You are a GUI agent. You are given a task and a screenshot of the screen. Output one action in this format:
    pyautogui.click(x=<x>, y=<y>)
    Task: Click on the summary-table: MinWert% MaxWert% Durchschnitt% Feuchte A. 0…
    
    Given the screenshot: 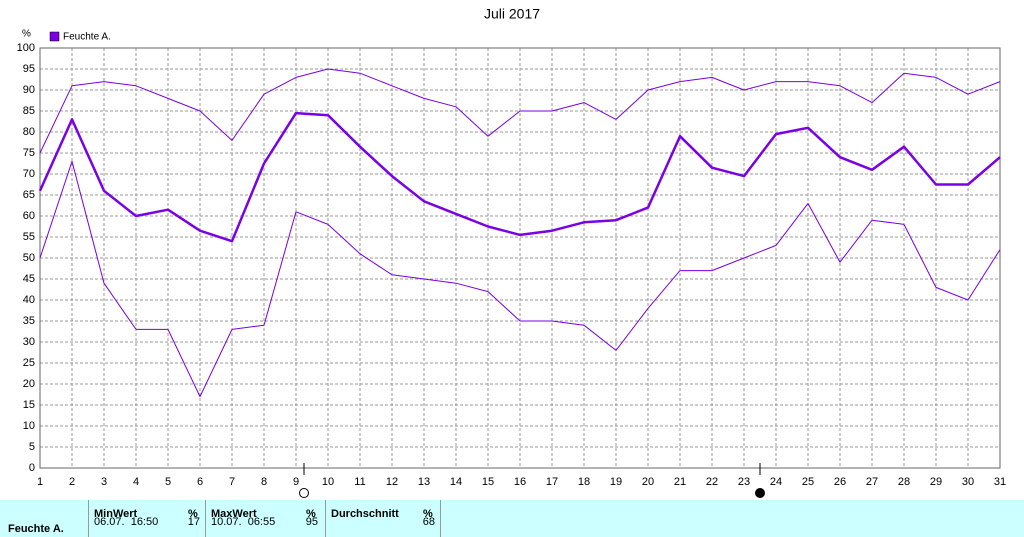 What is the action you would take?
    pyautogui.click(x=512, y=518)
    